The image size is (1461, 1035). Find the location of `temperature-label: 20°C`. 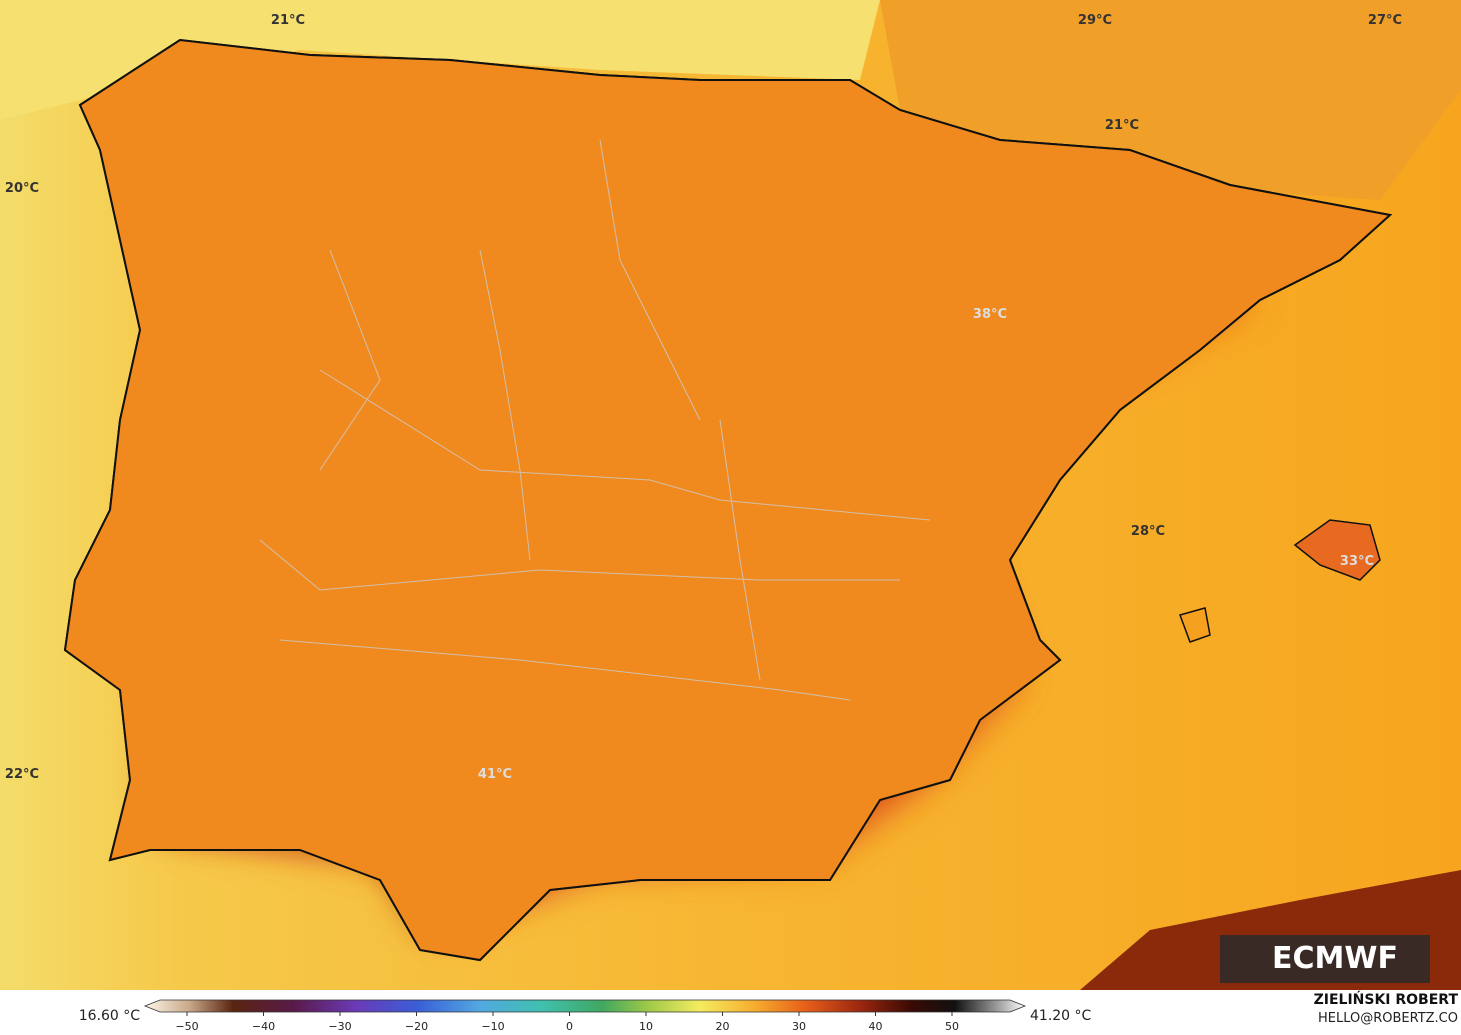

temperature-label: 20°C is located at coordinates (22, 188).